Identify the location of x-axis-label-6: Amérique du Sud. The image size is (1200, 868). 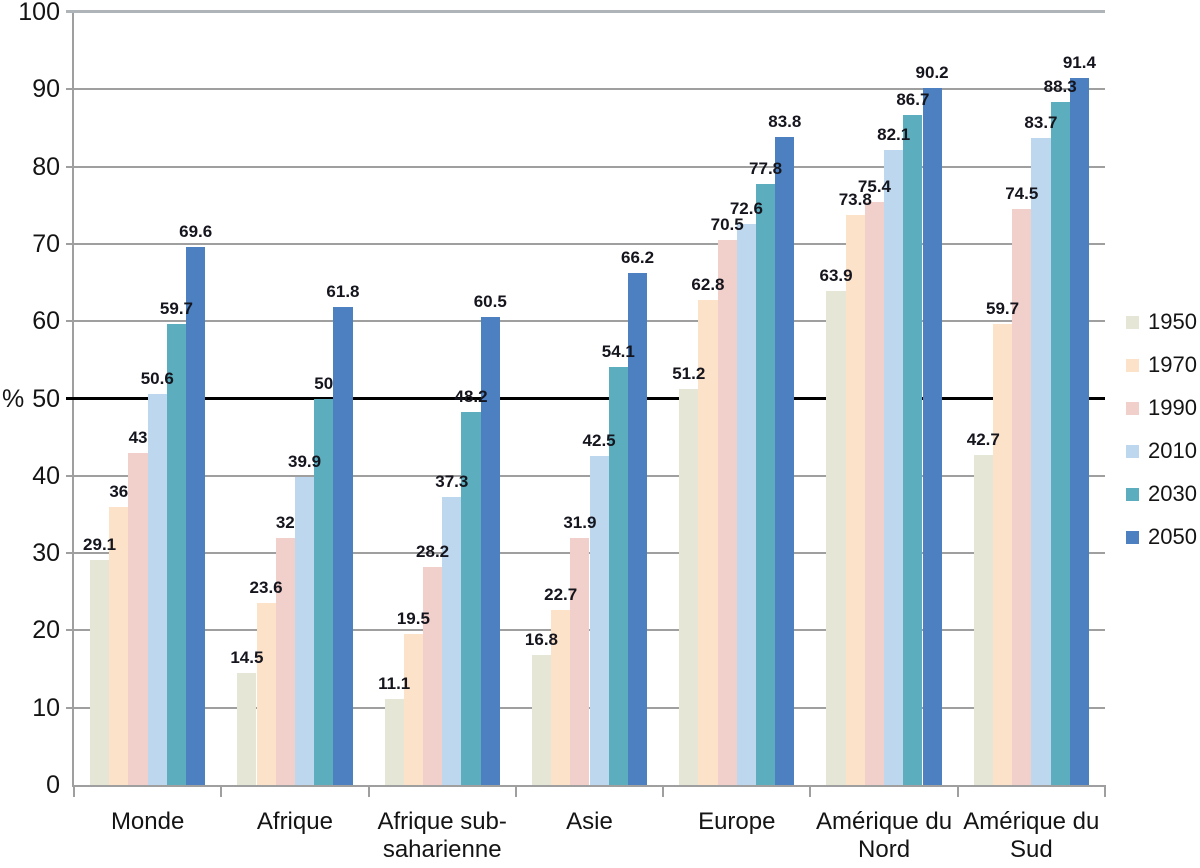
(1031, 835).